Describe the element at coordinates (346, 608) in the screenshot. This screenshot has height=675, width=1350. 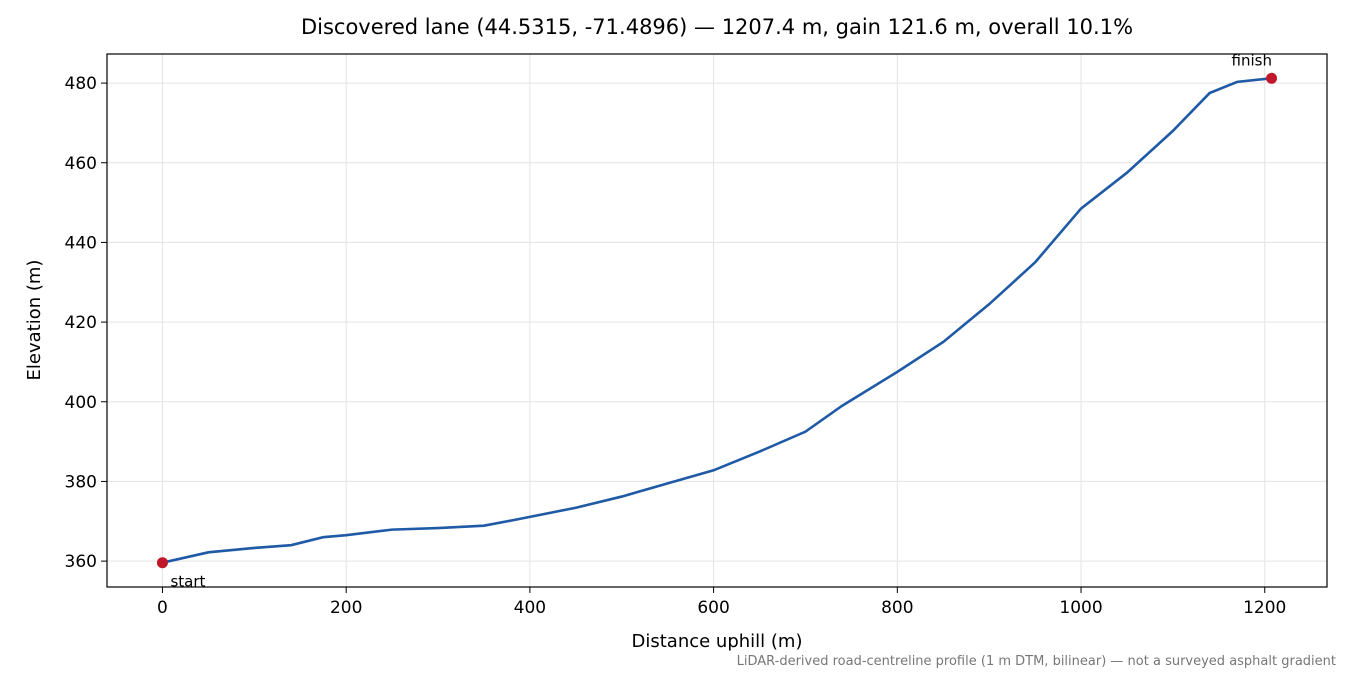
I see `x-tick-label: 200` at that location.